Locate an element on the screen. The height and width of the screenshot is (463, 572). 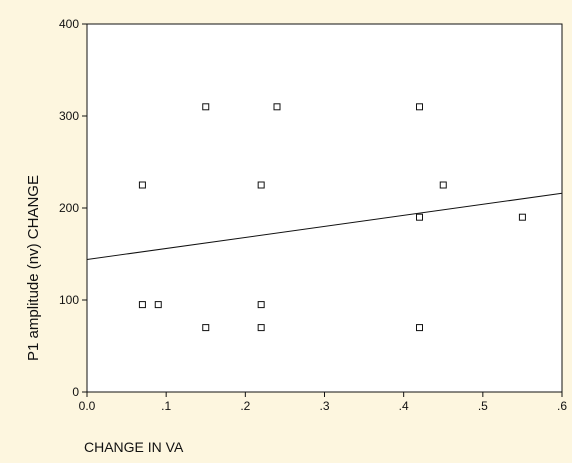
x-axis: 0.0 .1 .2 .3 .4 .5 .6 is located at coordinates (323, 402).